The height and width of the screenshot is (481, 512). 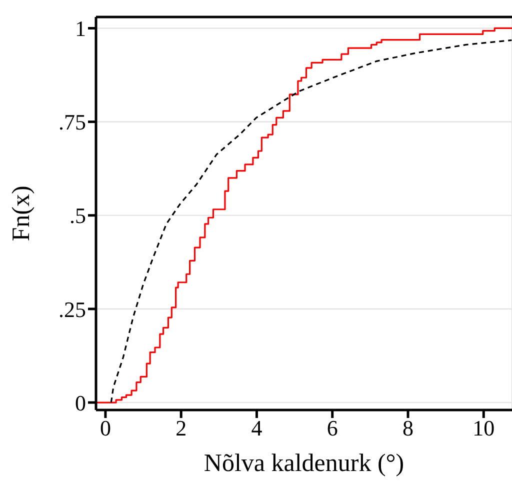 I want to click on x-tick-label: 10, so click(x=483, y=428).